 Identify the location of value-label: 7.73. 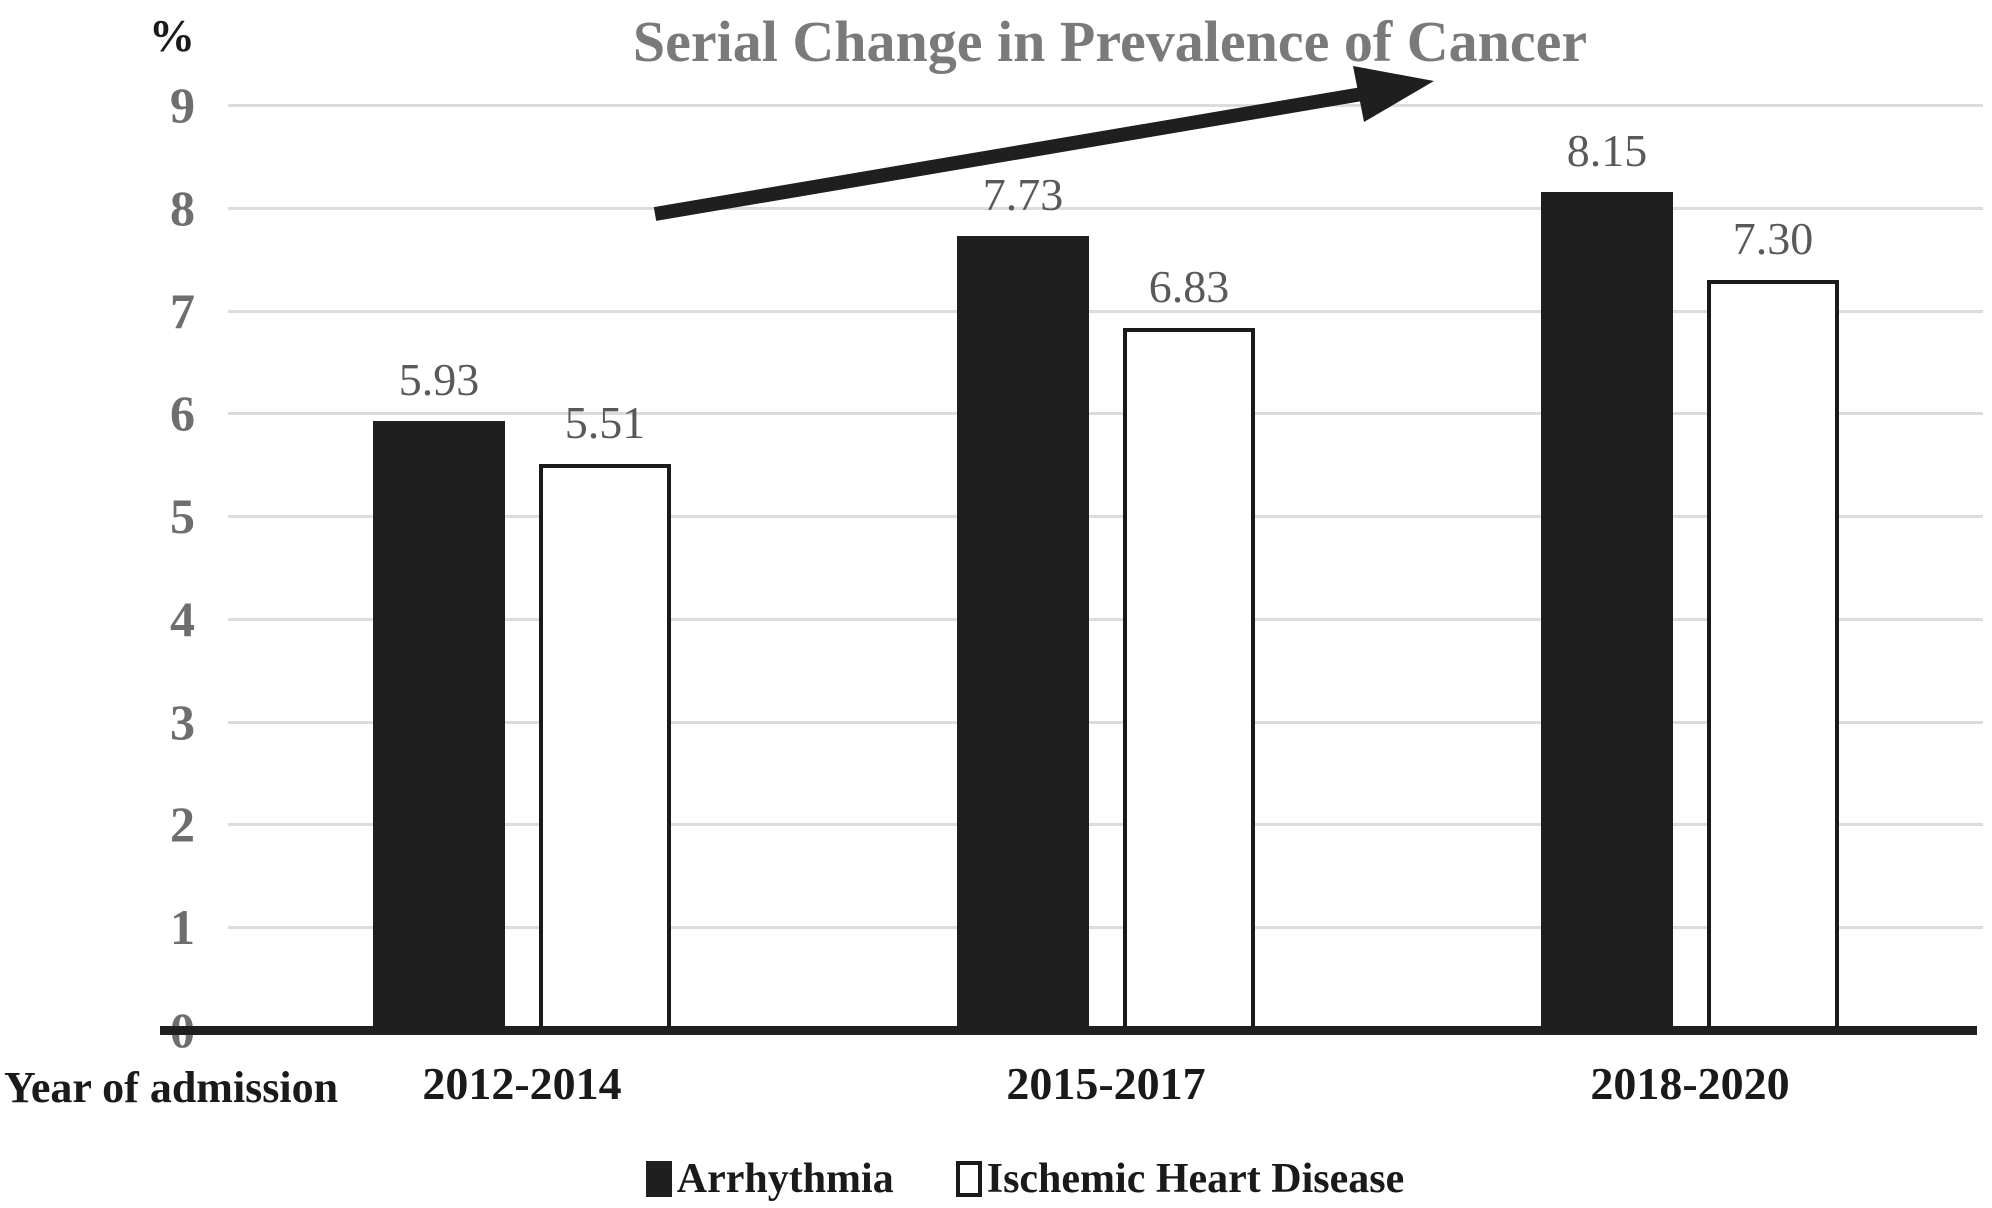
(1023, 194).